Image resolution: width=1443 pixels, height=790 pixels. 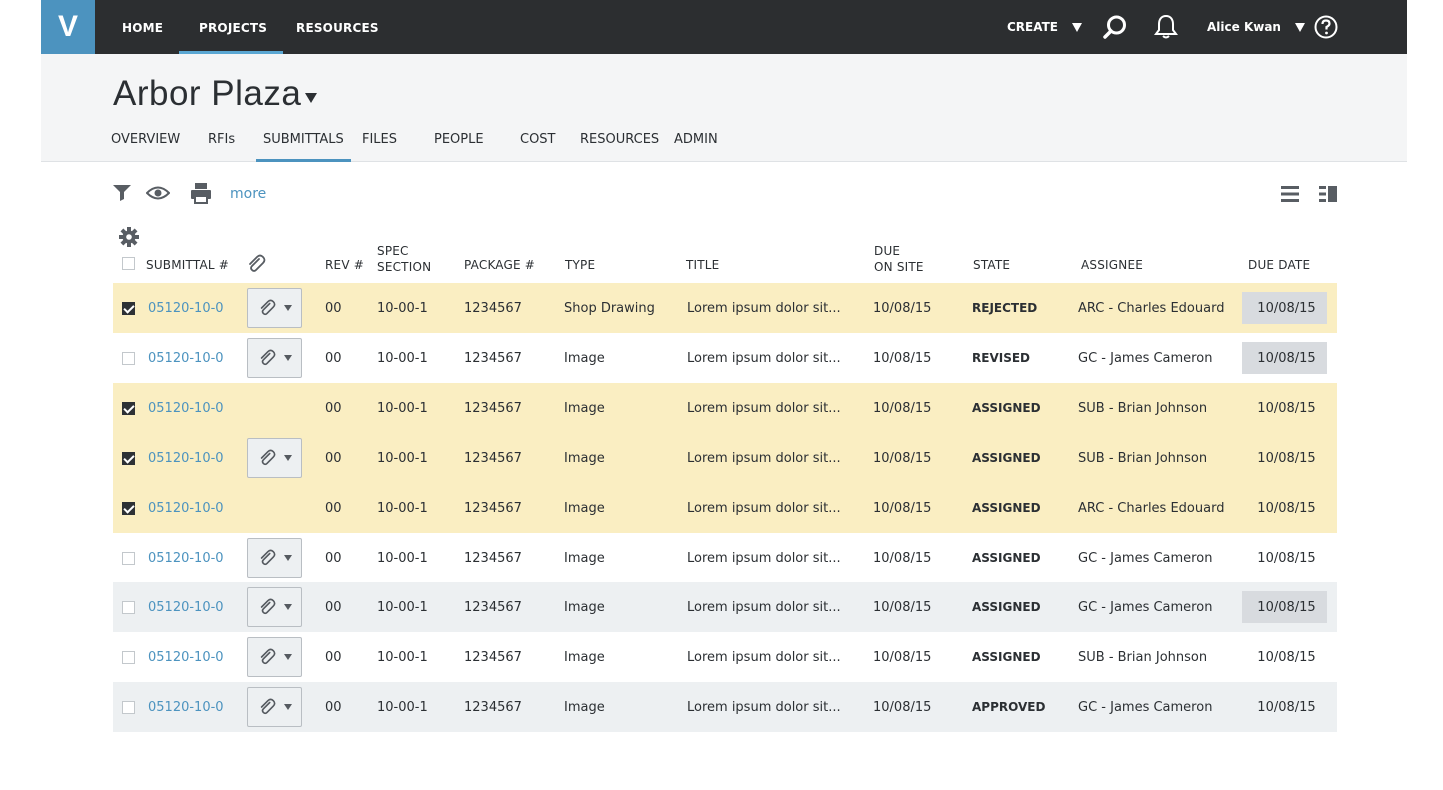 What do you see at coordinates (303, 147) in the screenshot?
I see `tab-submittals: SUBMITTALS` at bounding box center [303, 147].